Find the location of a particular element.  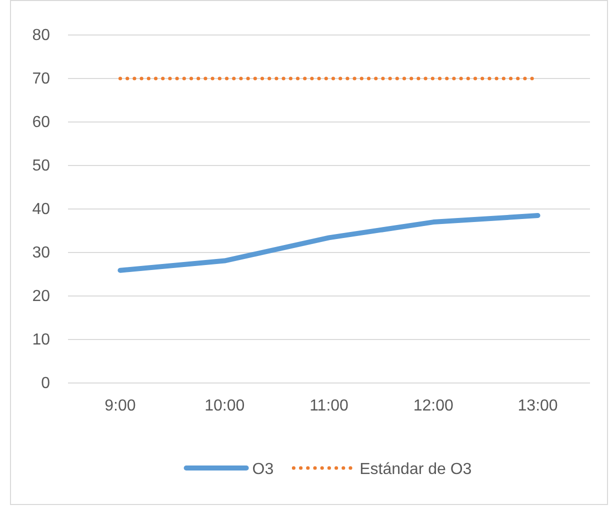

x-tick-label: 13:00 is located at coordinates (538, 405).